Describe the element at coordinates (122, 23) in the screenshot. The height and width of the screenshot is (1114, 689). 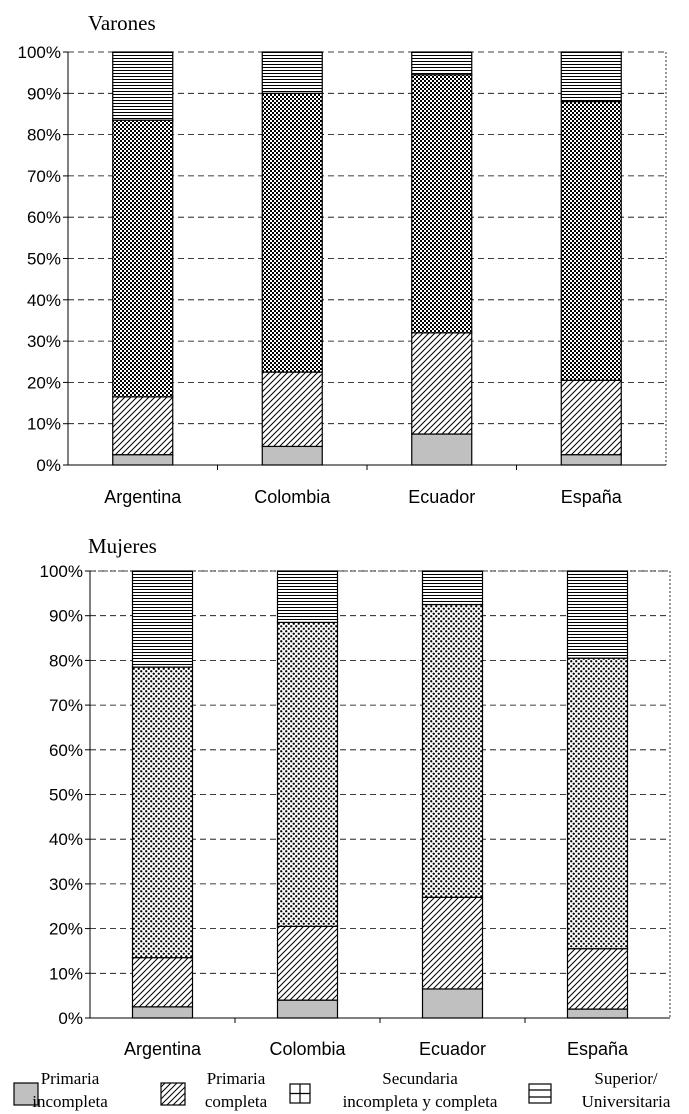
I see `chart-title: Varones` at that location.